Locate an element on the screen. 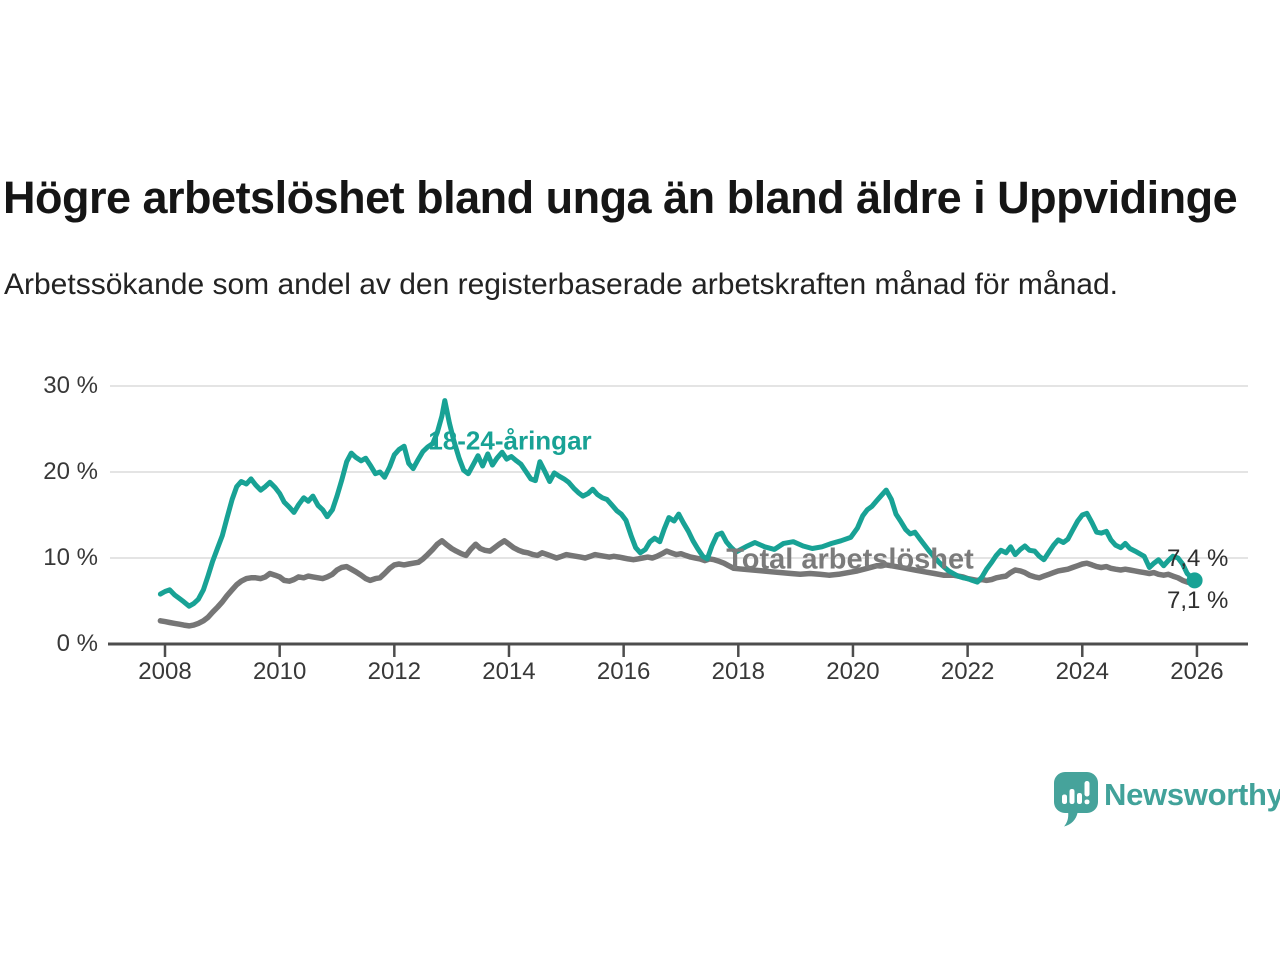 The height and width of the screenshot is (960, 1280). series-label-total-arbetsloshet: Total arbetslöshet is located at coordinates (850, 559).